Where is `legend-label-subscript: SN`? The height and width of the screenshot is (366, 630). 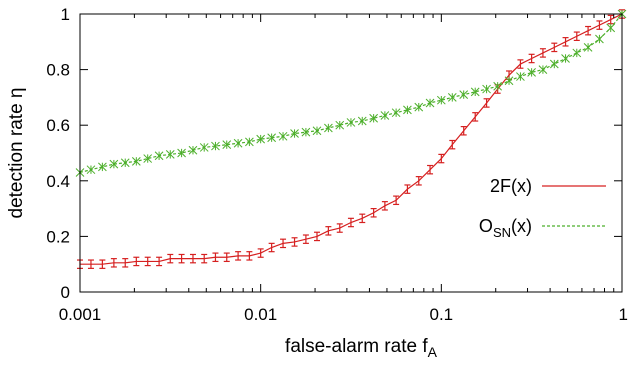 legend-label-subscript: SN is located at coordinates (502, 232).